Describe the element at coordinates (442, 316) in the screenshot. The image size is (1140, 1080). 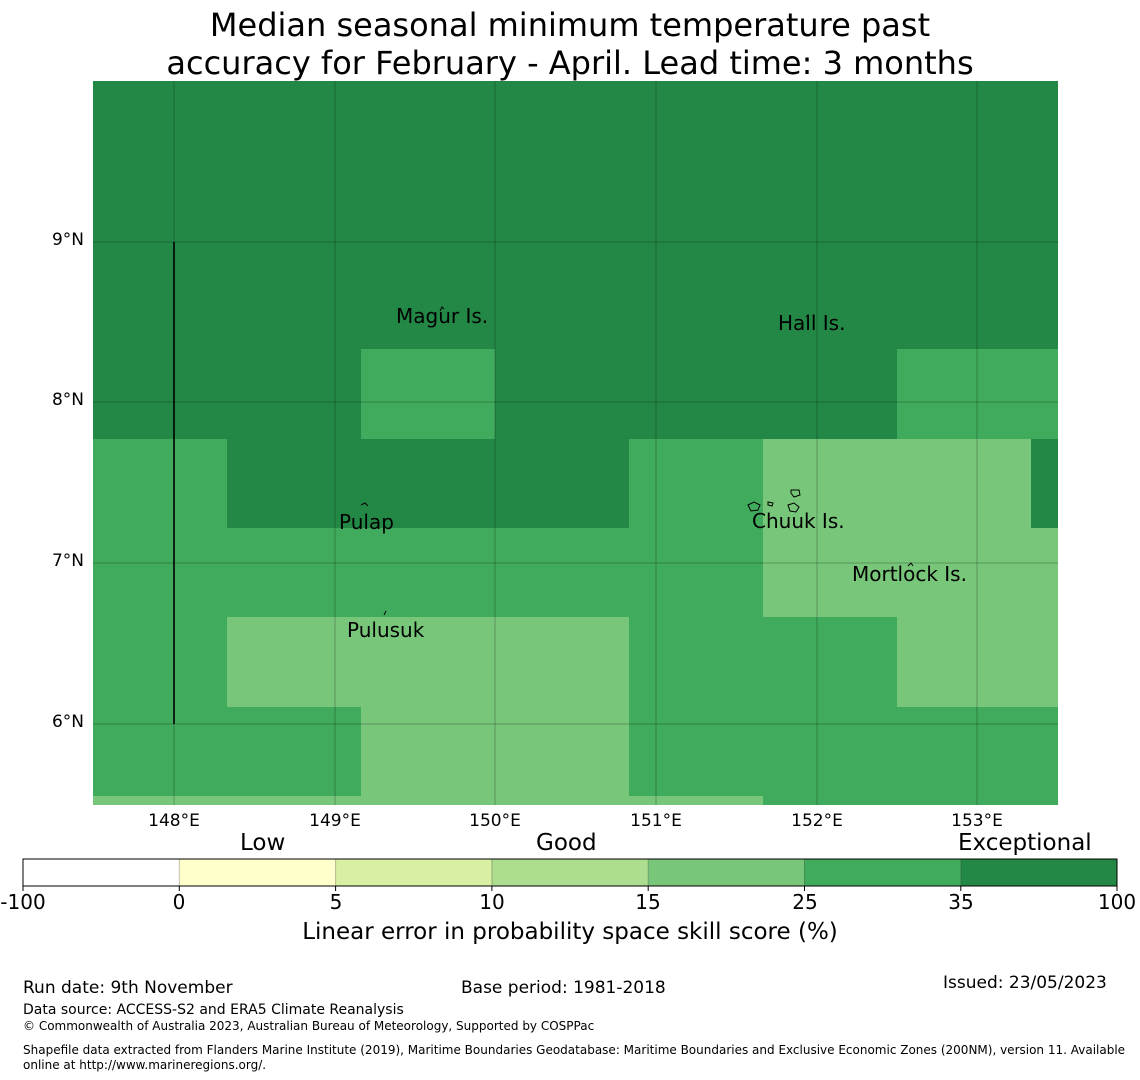
I see `place-label-magur: Magur Is.` at that location.